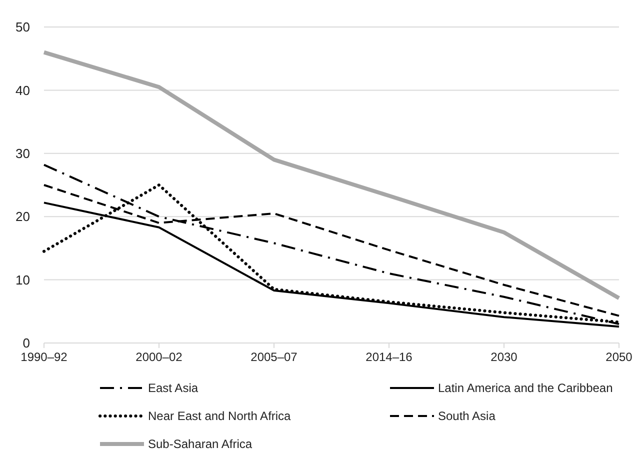 This screenshot has height=458, width=637. What do you see at coordinates (159, 357) in the screenshot?
I see `x-tick-label: 2000–02` at bounding box center [159, 357].